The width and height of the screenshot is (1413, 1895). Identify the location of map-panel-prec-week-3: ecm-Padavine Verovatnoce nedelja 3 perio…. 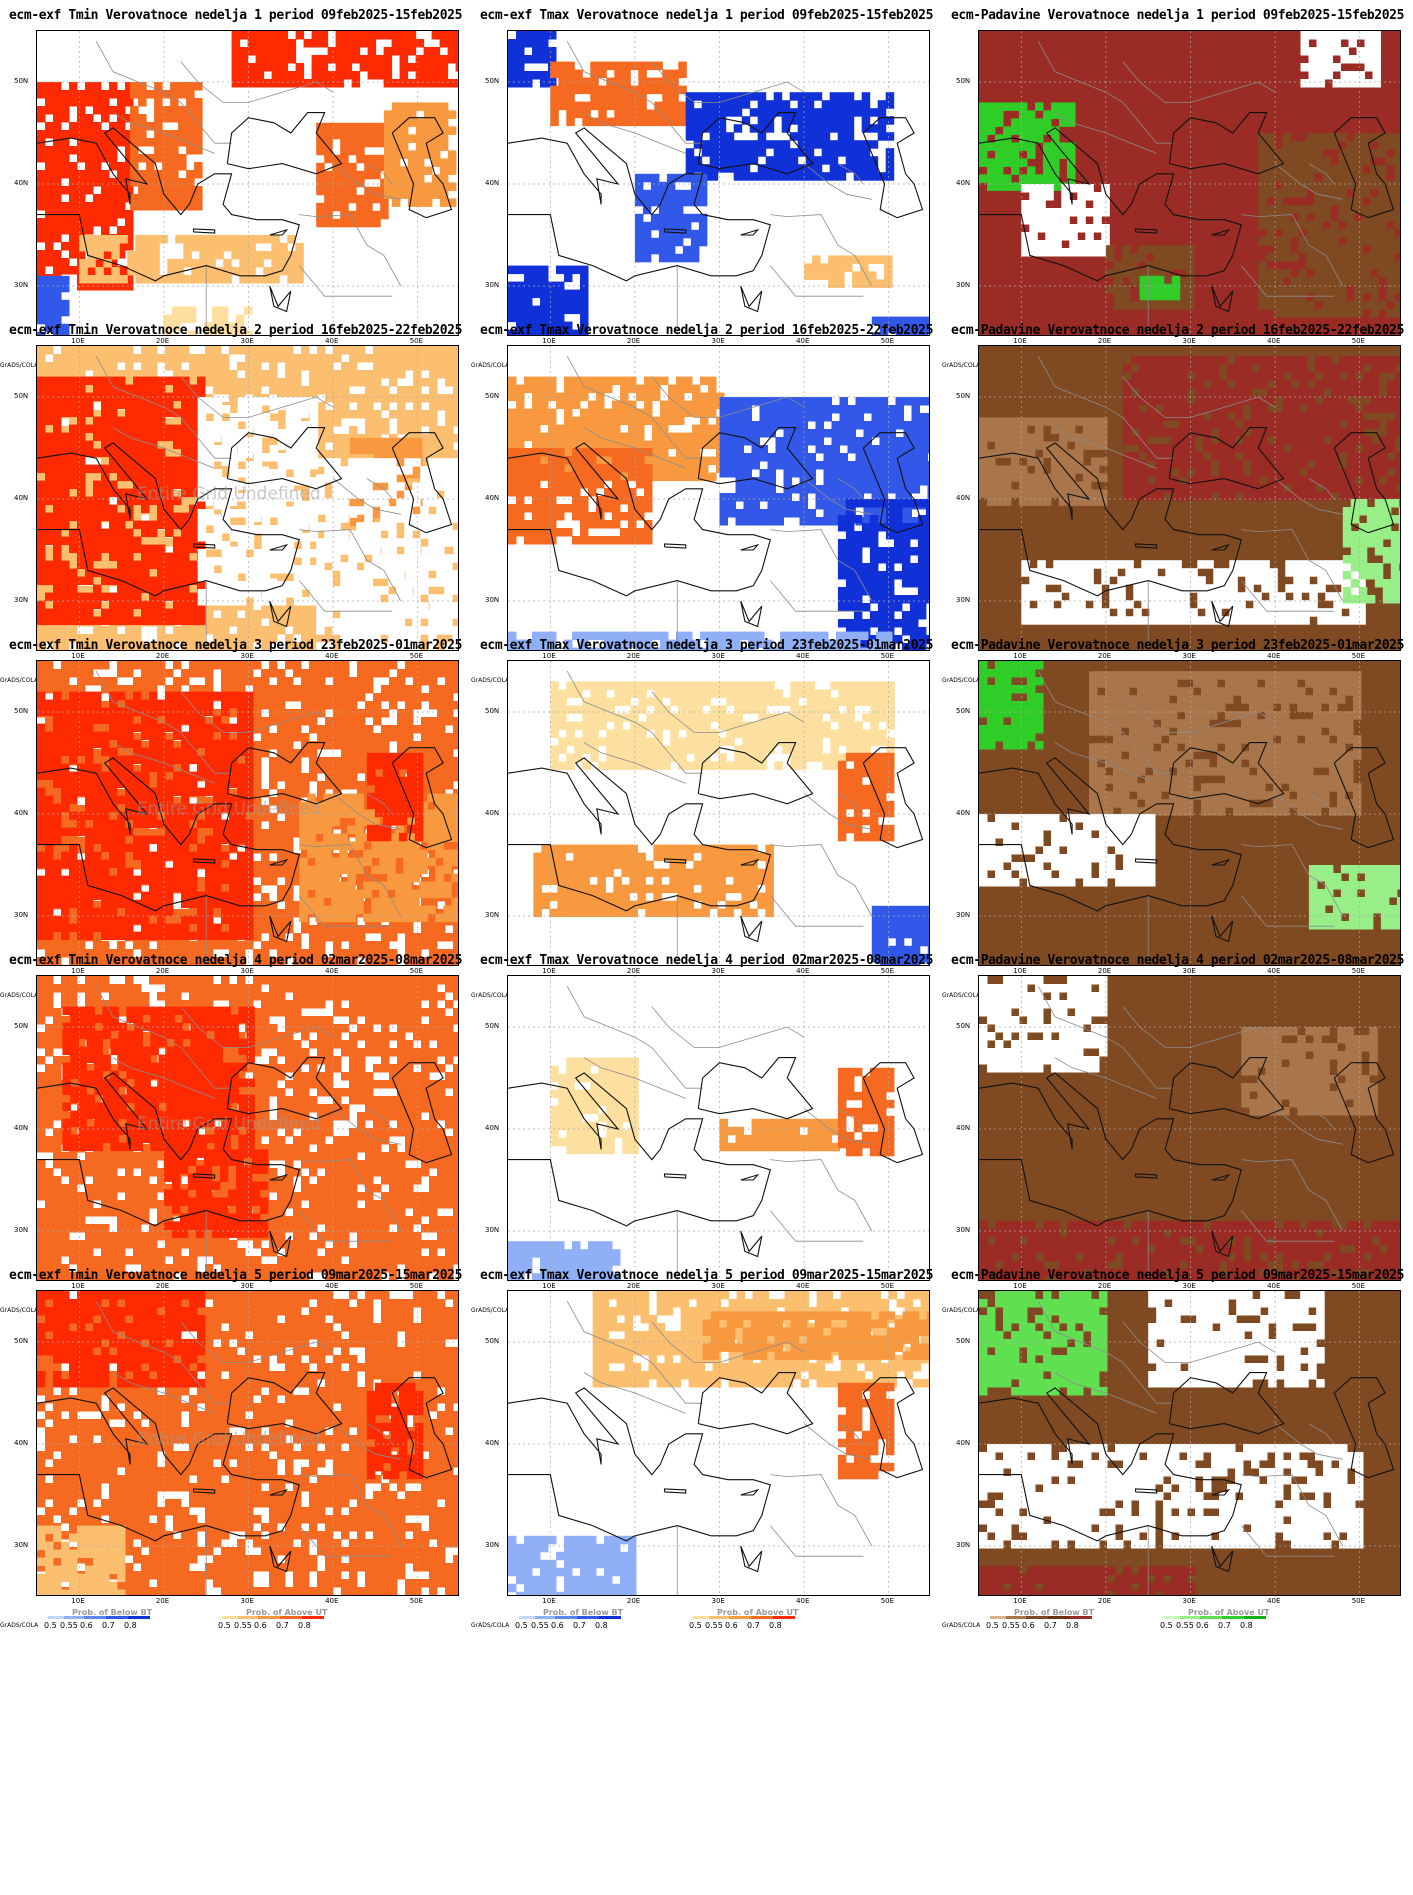
(1177, 819).